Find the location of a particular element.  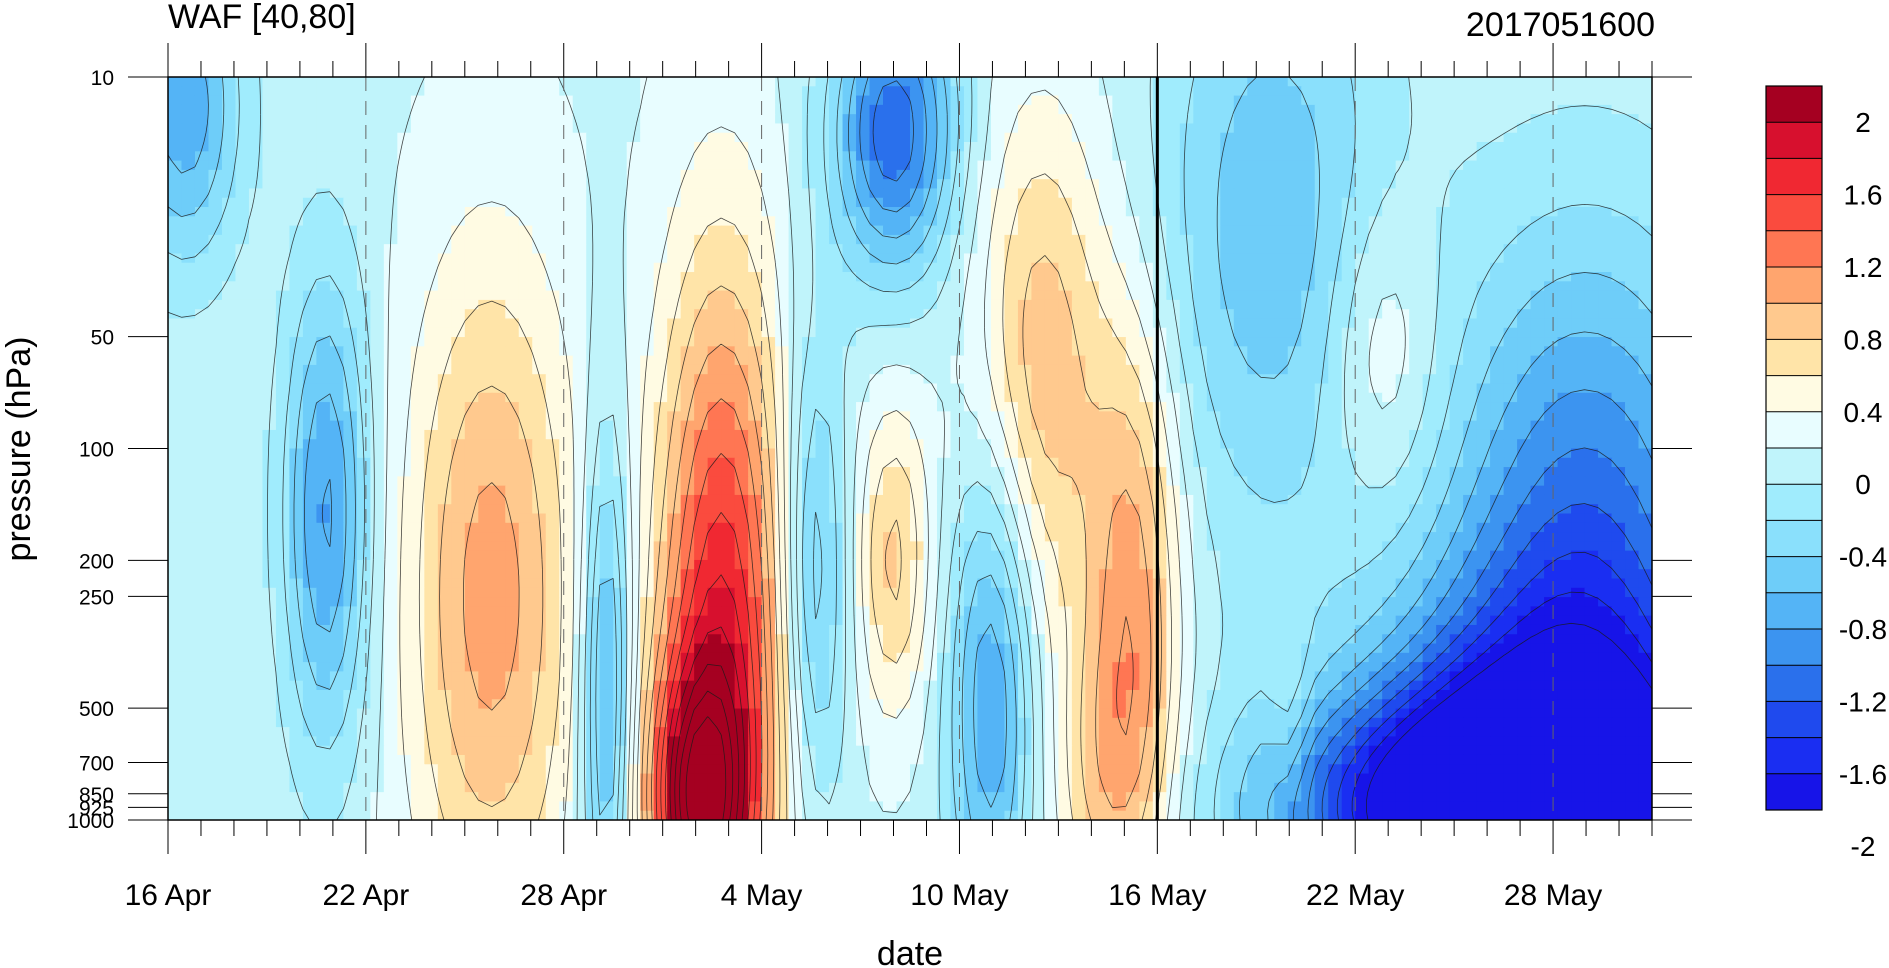

colorbar-label: -0.4 is located at coordinates (1863, 557).